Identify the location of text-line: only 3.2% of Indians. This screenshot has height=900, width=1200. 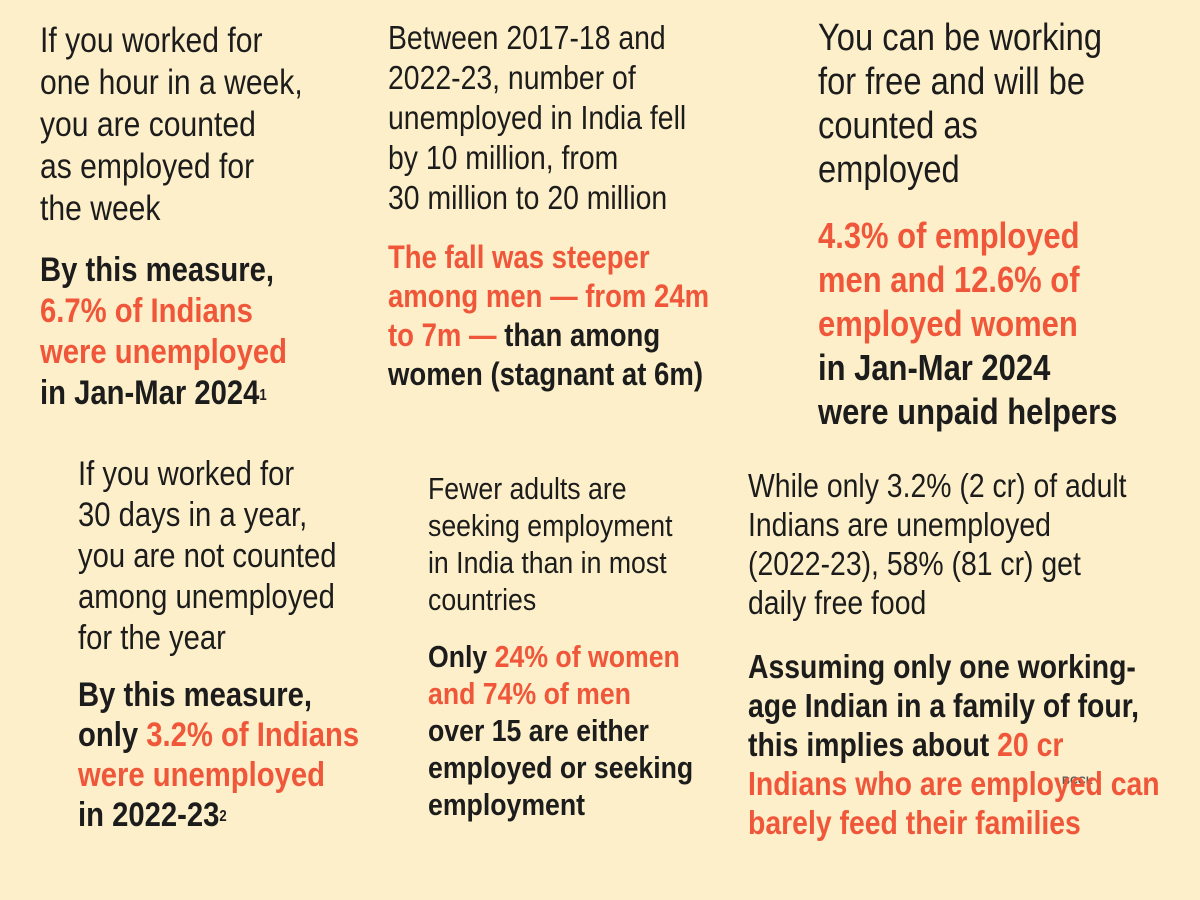
(218, 735).